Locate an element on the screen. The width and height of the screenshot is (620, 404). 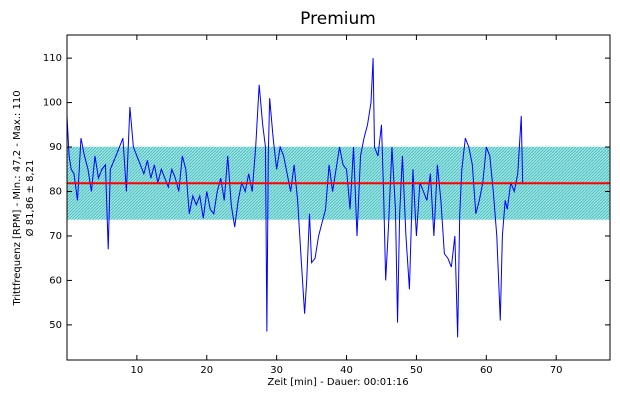
y-tick-label: 80 is located at coordinates (55, 191).